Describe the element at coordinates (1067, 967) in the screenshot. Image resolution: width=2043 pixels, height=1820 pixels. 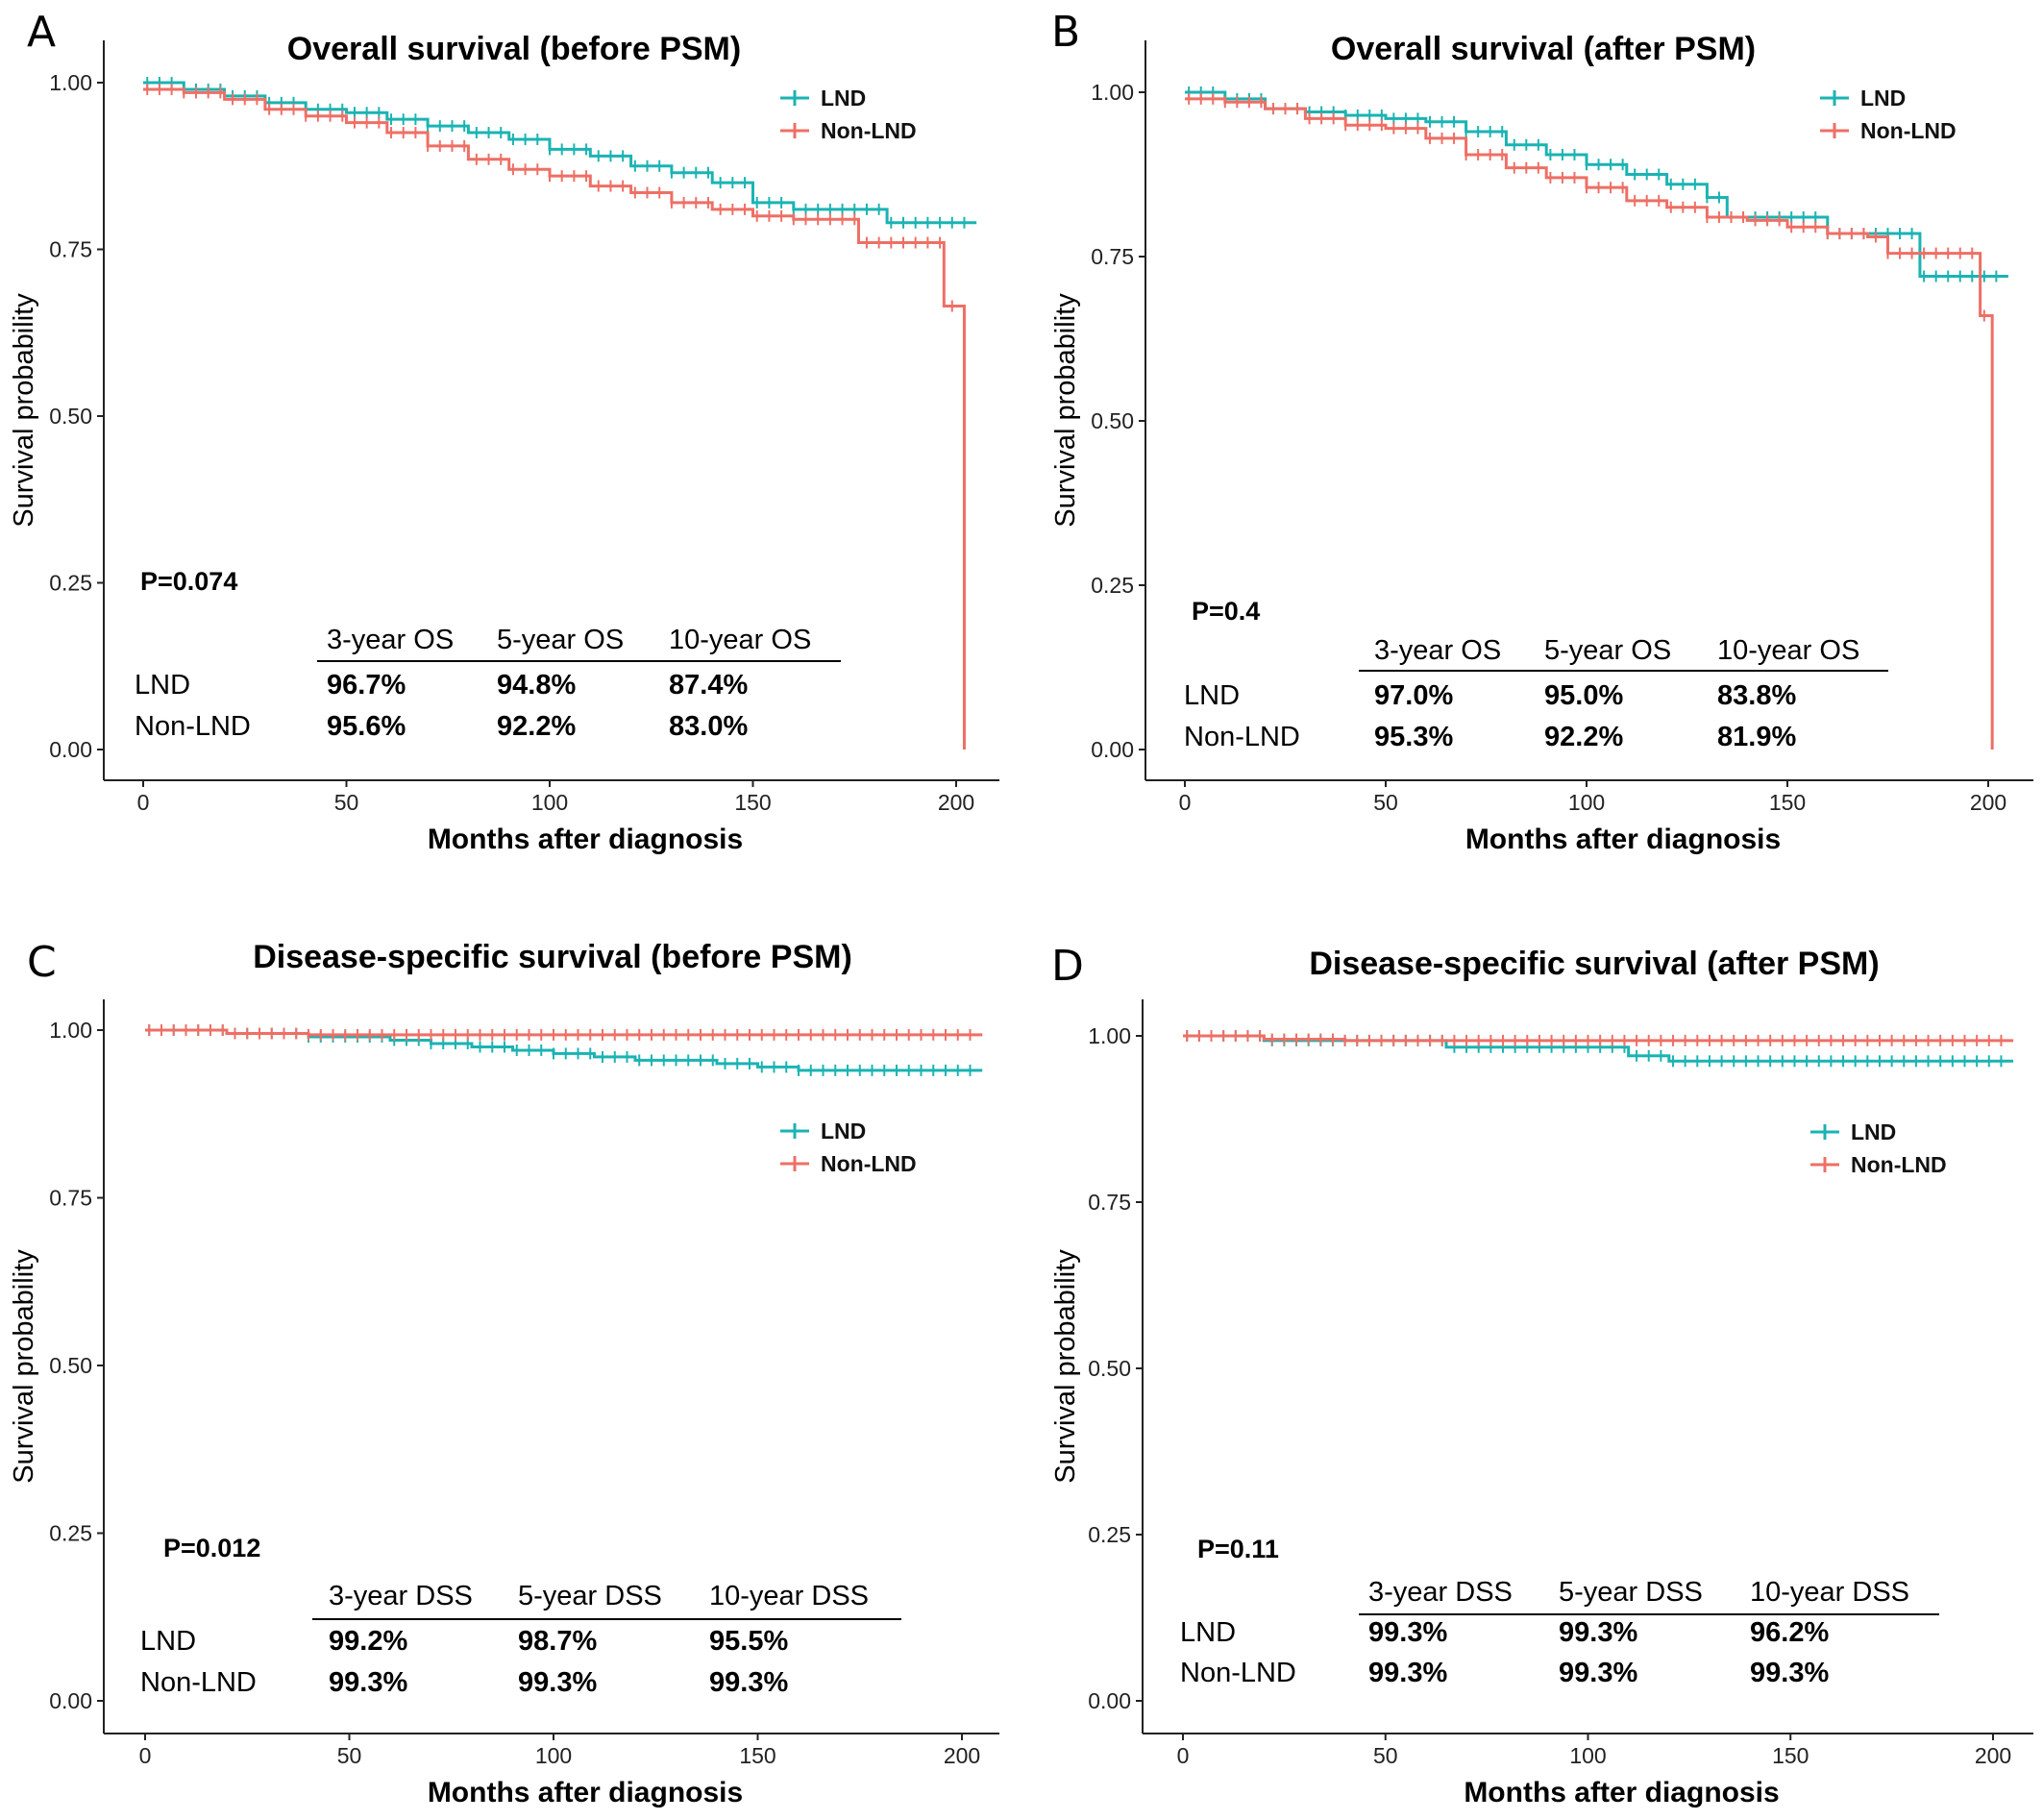
I see `panel-letter: D` at that location.